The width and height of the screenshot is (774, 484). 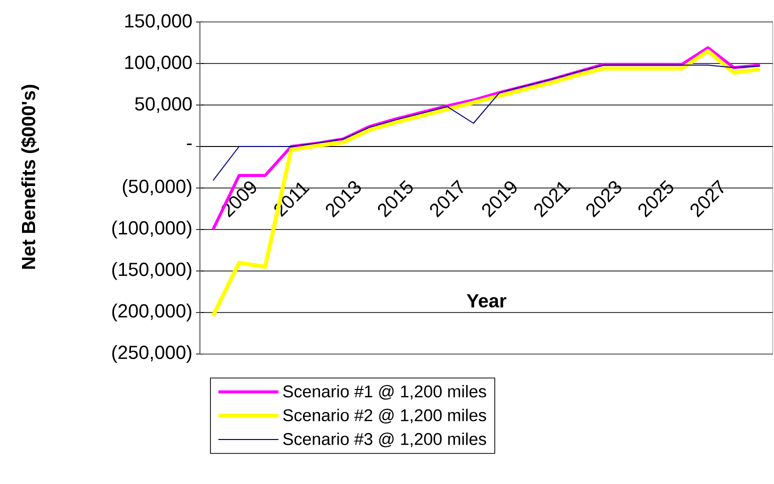 I want to click on y-tick-label: 100,000, so click(x=158, y=64).